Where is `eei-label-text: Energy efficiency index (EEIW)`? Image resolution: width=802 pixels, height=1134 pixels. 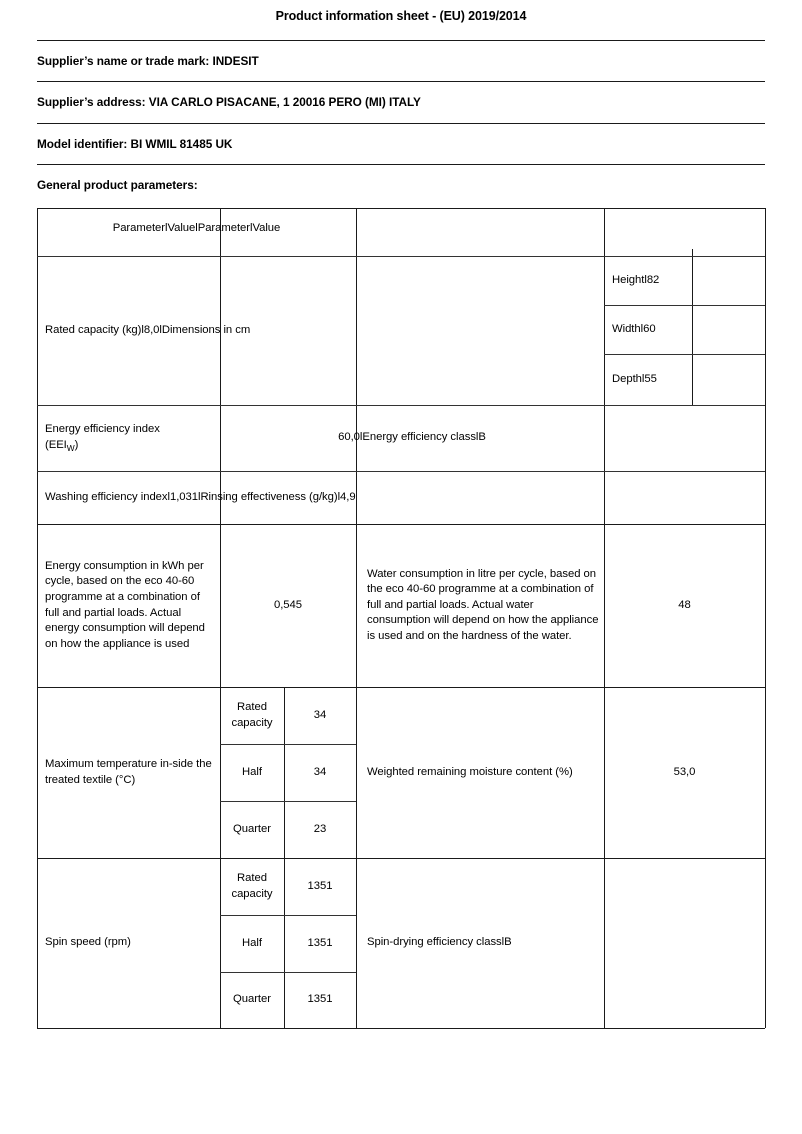 eei-label-text: Energy efficiency index (EEIW) is located at coordinates (130, 437).